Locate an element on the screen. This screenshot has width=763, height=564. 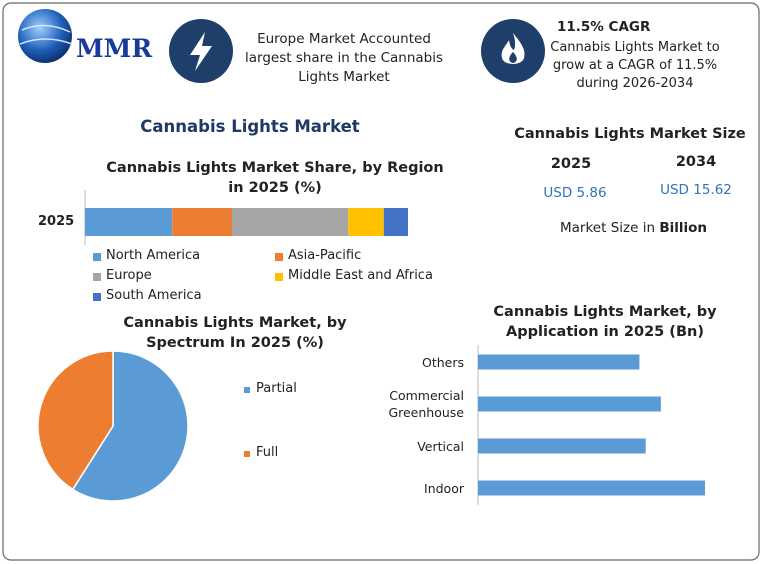
icon-flame is located at coordinates (513, 48).